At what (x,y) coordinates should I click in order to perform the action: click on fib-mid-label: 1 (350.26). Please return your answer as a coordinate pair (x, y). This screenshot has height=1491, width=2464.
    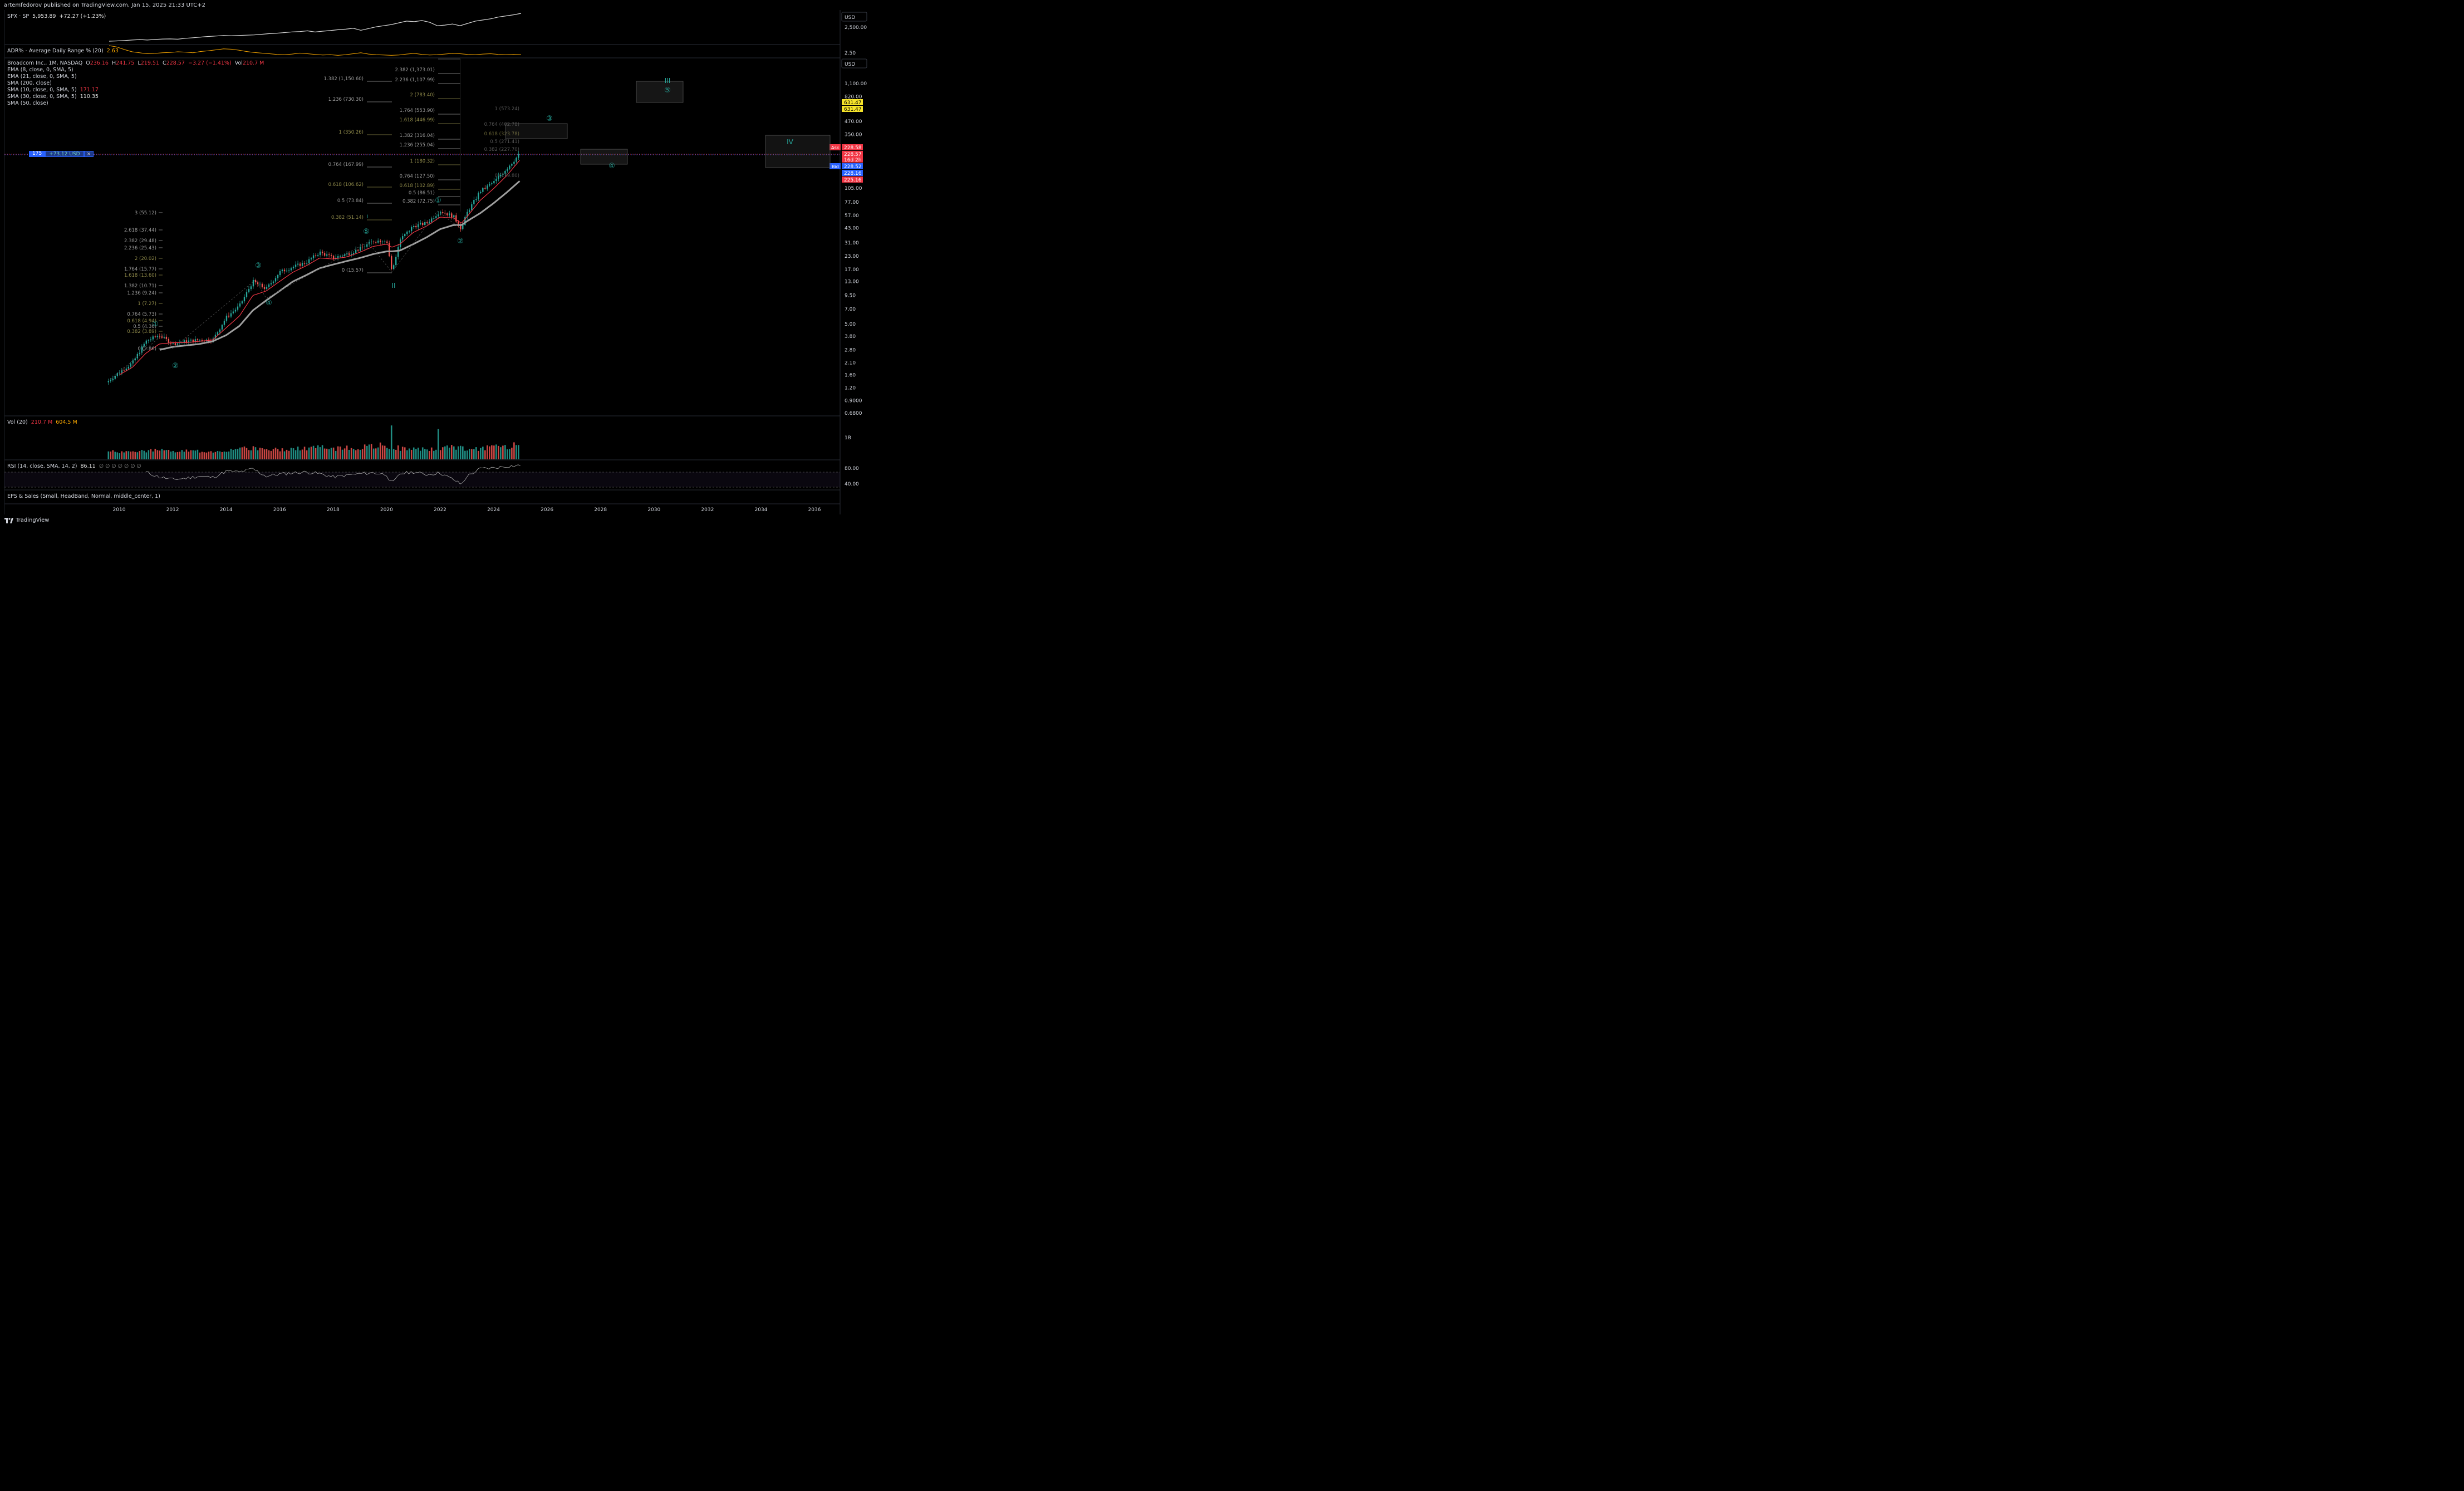
    Looking at the image, I should click on (351, 133).